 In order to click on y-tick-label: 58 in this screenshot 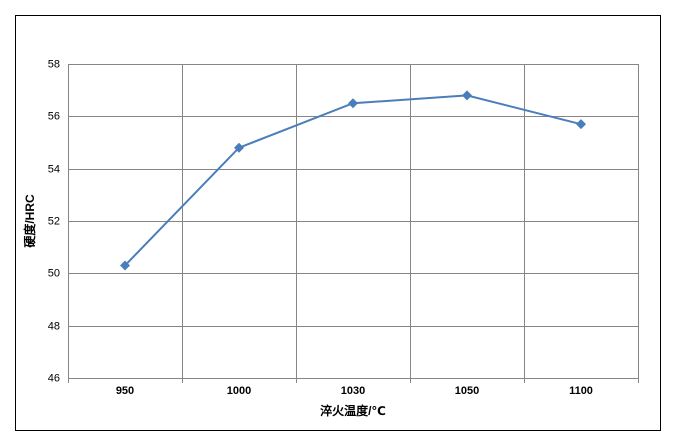, I will do `click(54, 64)`.